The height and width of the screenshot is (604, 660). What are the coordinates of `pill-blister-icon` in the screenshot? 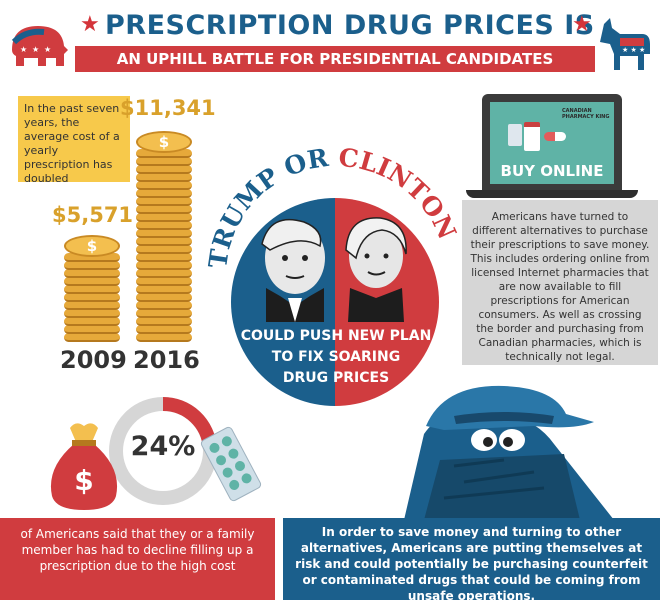 It's located at (231, 464).